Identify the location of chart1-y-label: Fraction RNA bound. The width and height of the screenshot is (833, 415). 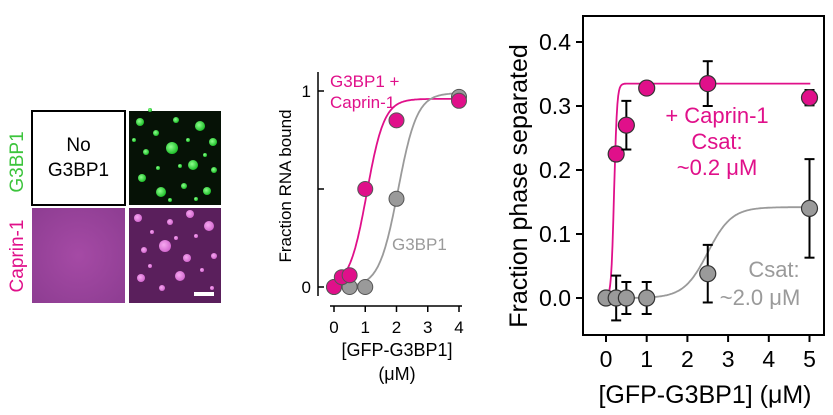
(285, 185).